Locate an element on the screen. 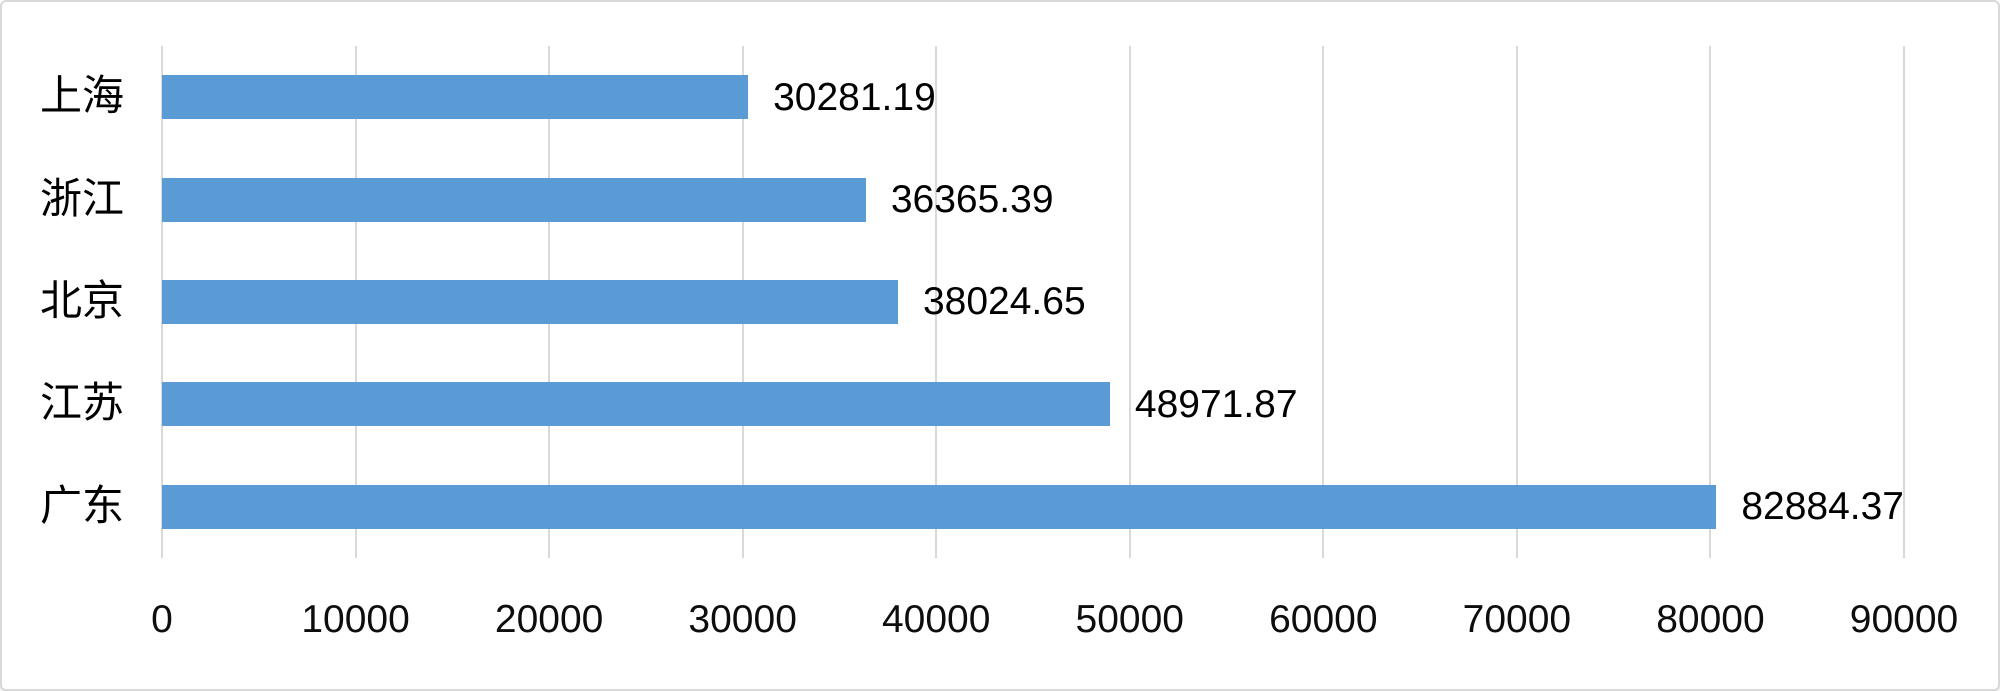  bar-row: 广东 82884.37 is located at coordinates (972, 507).